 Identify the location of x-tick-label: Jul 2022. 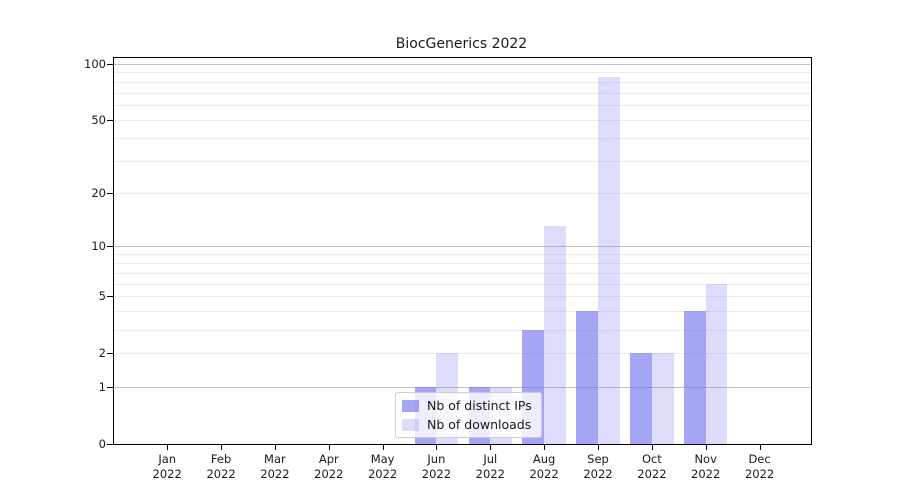
(490, 467).